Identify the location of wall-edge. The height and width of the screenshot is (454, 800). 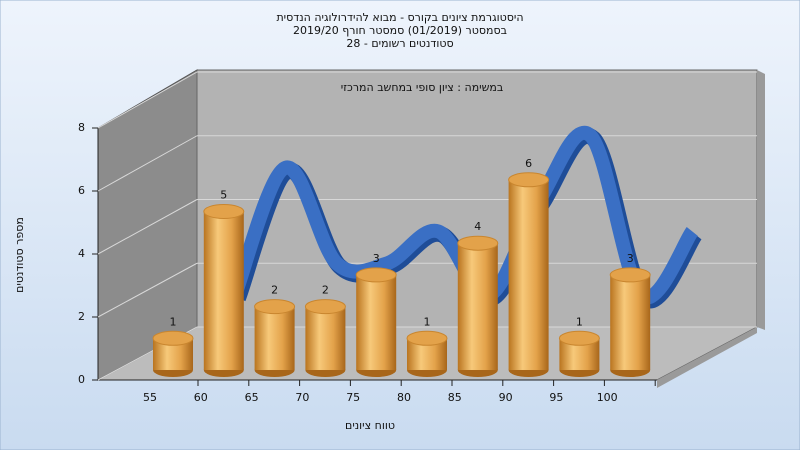
(761, 200).